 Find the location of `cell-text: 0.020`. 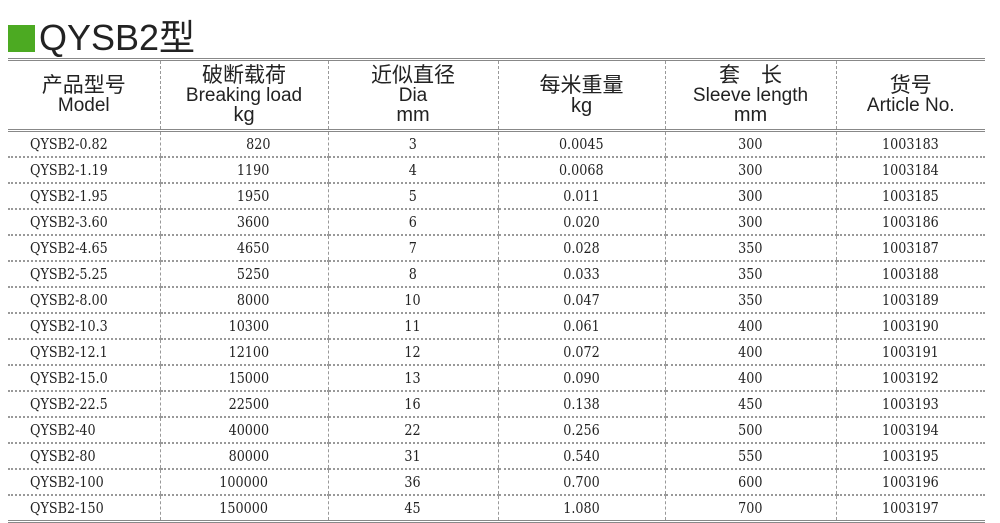

cell-text: 0.020 is located at coordinates (581, 222).